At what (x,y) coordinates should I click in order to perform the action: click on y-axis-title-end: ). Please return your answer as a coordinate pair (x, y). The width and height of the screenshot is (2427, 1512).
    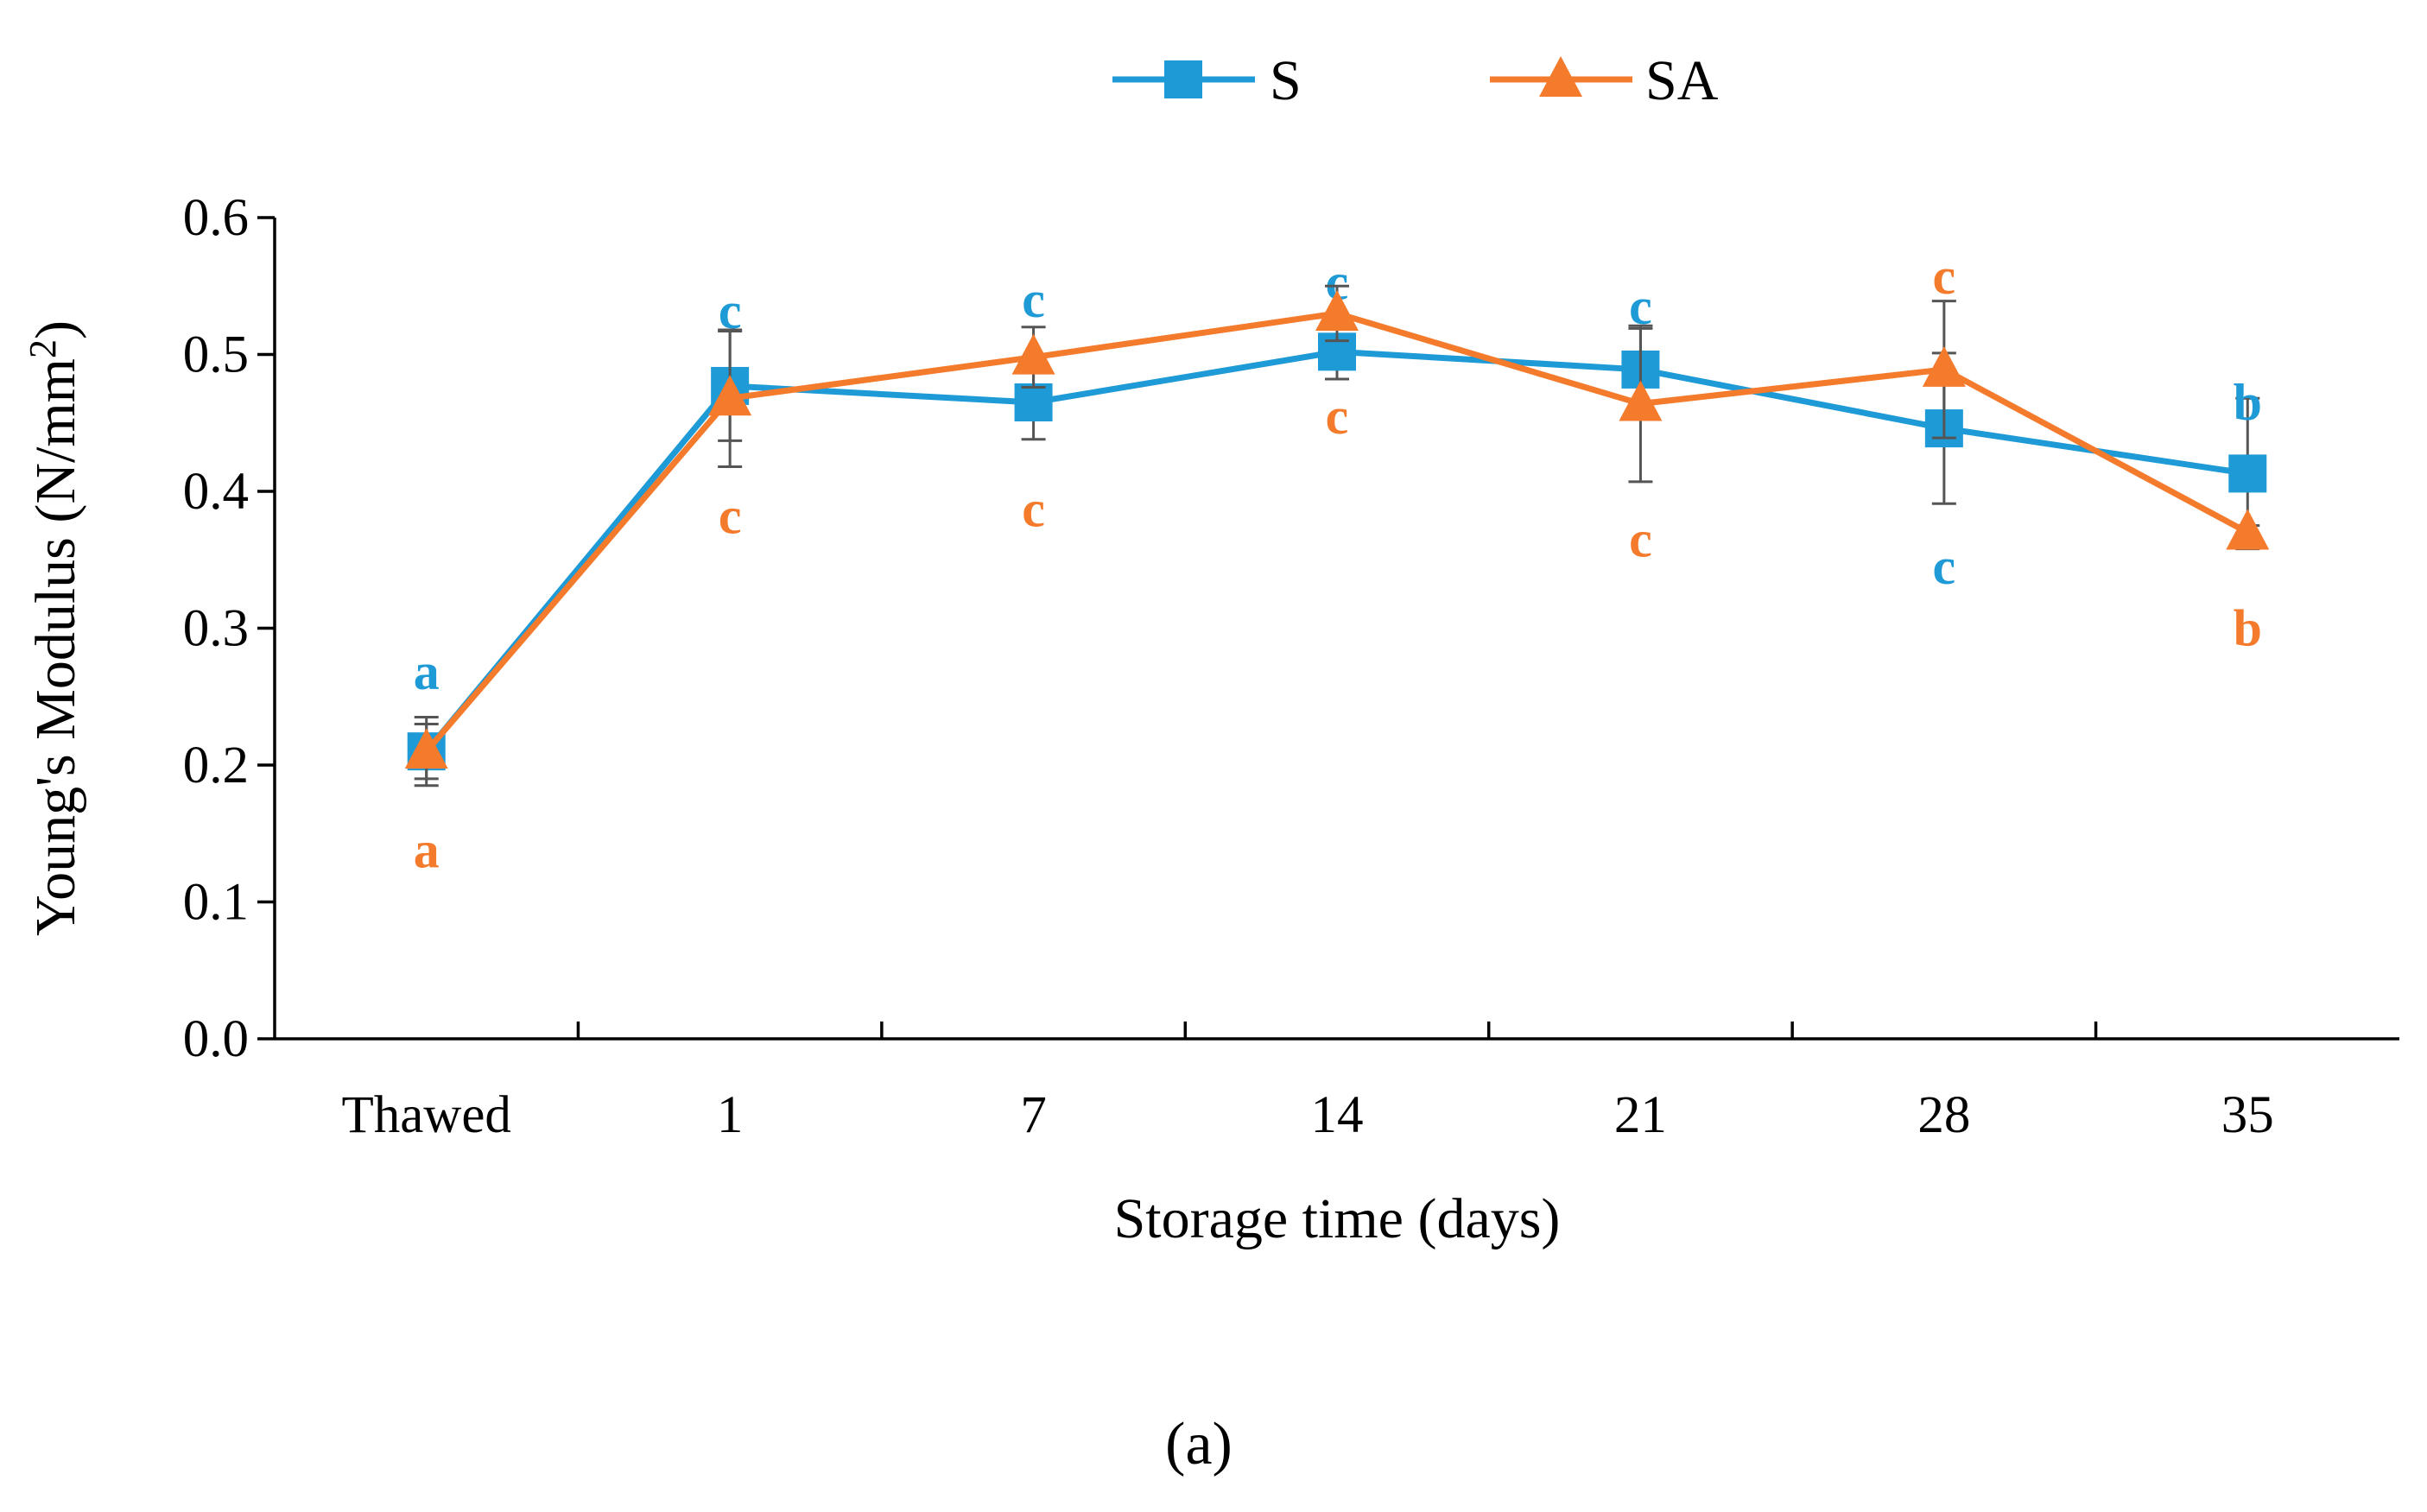
    Looking at the image, I should click on (55, 329).